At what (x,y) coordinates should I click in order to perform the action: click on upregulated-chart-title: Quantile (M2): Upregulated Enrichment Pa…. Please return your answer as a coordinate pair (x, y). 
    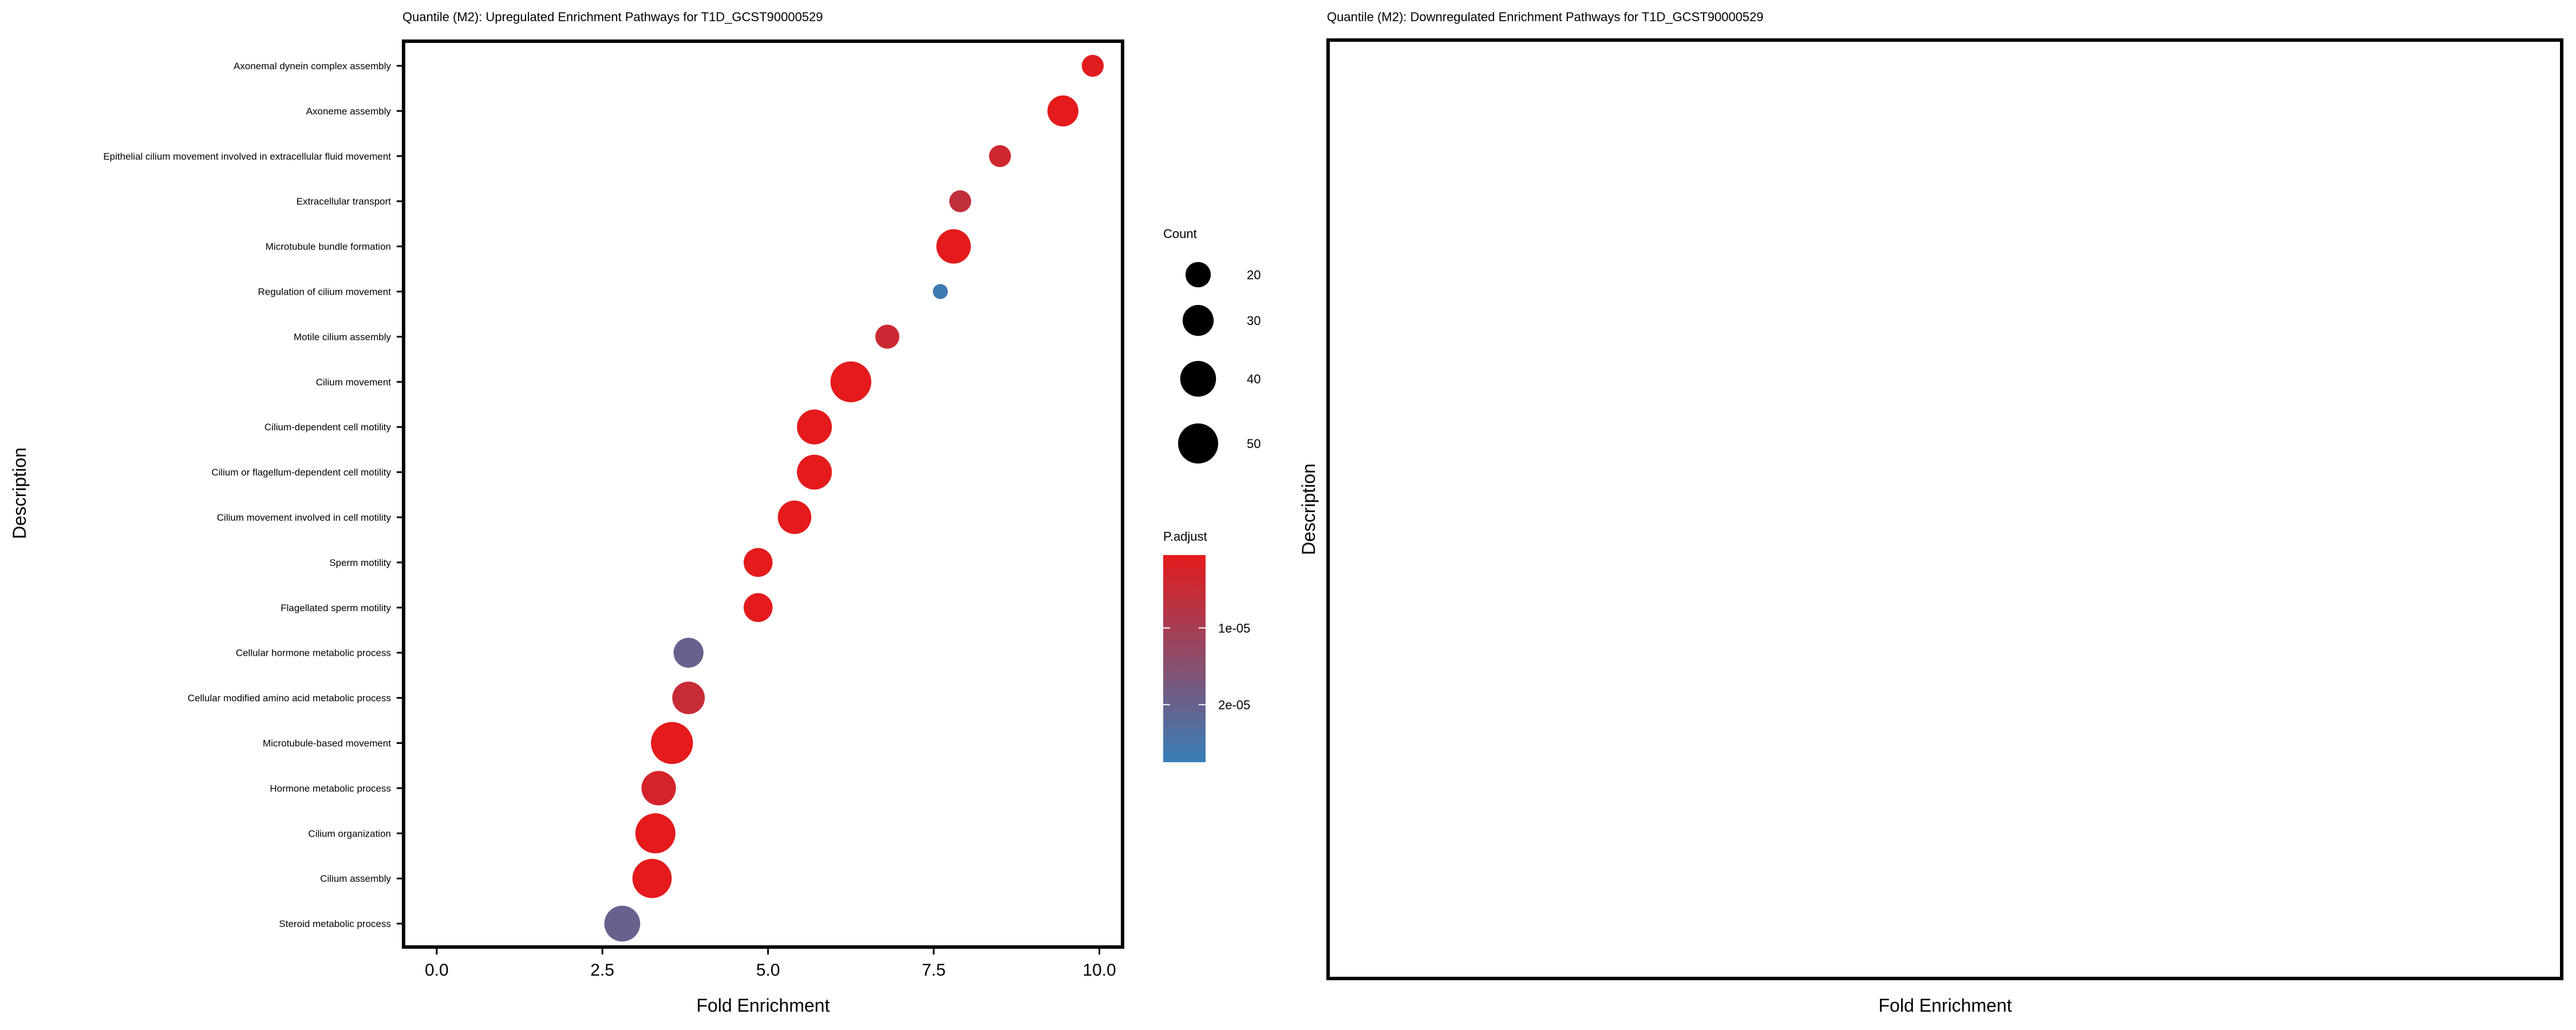
    Looking at the image, I should click on (612, 17).